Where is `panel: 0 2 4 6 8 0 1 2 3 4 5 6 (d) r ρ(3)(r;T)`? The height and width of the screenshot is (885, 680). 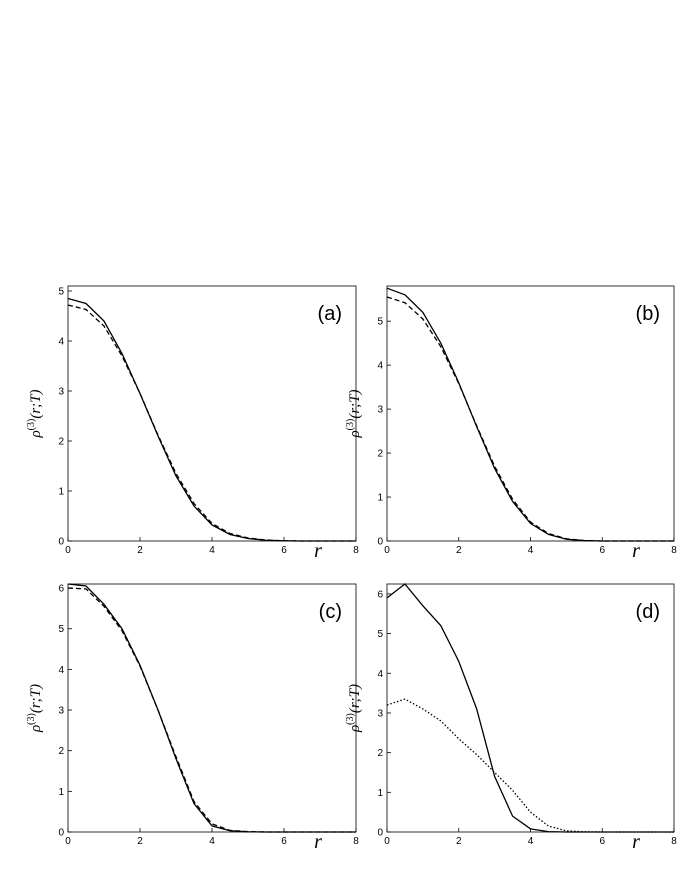 panel: 0 2 4 6 8 0 1 2 3 4 5 6 (d) r ρ(3)(r;T) is located at coordinates (511, 718).